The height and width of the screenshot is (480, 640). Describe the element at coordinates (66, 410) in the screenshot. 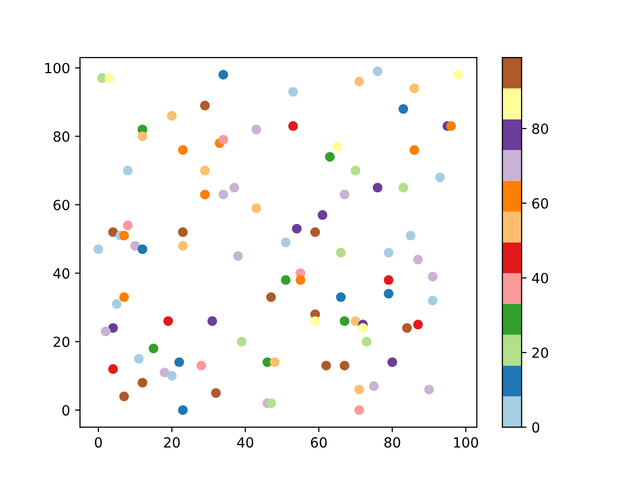

I see `y-tick-label: 0` at that location.